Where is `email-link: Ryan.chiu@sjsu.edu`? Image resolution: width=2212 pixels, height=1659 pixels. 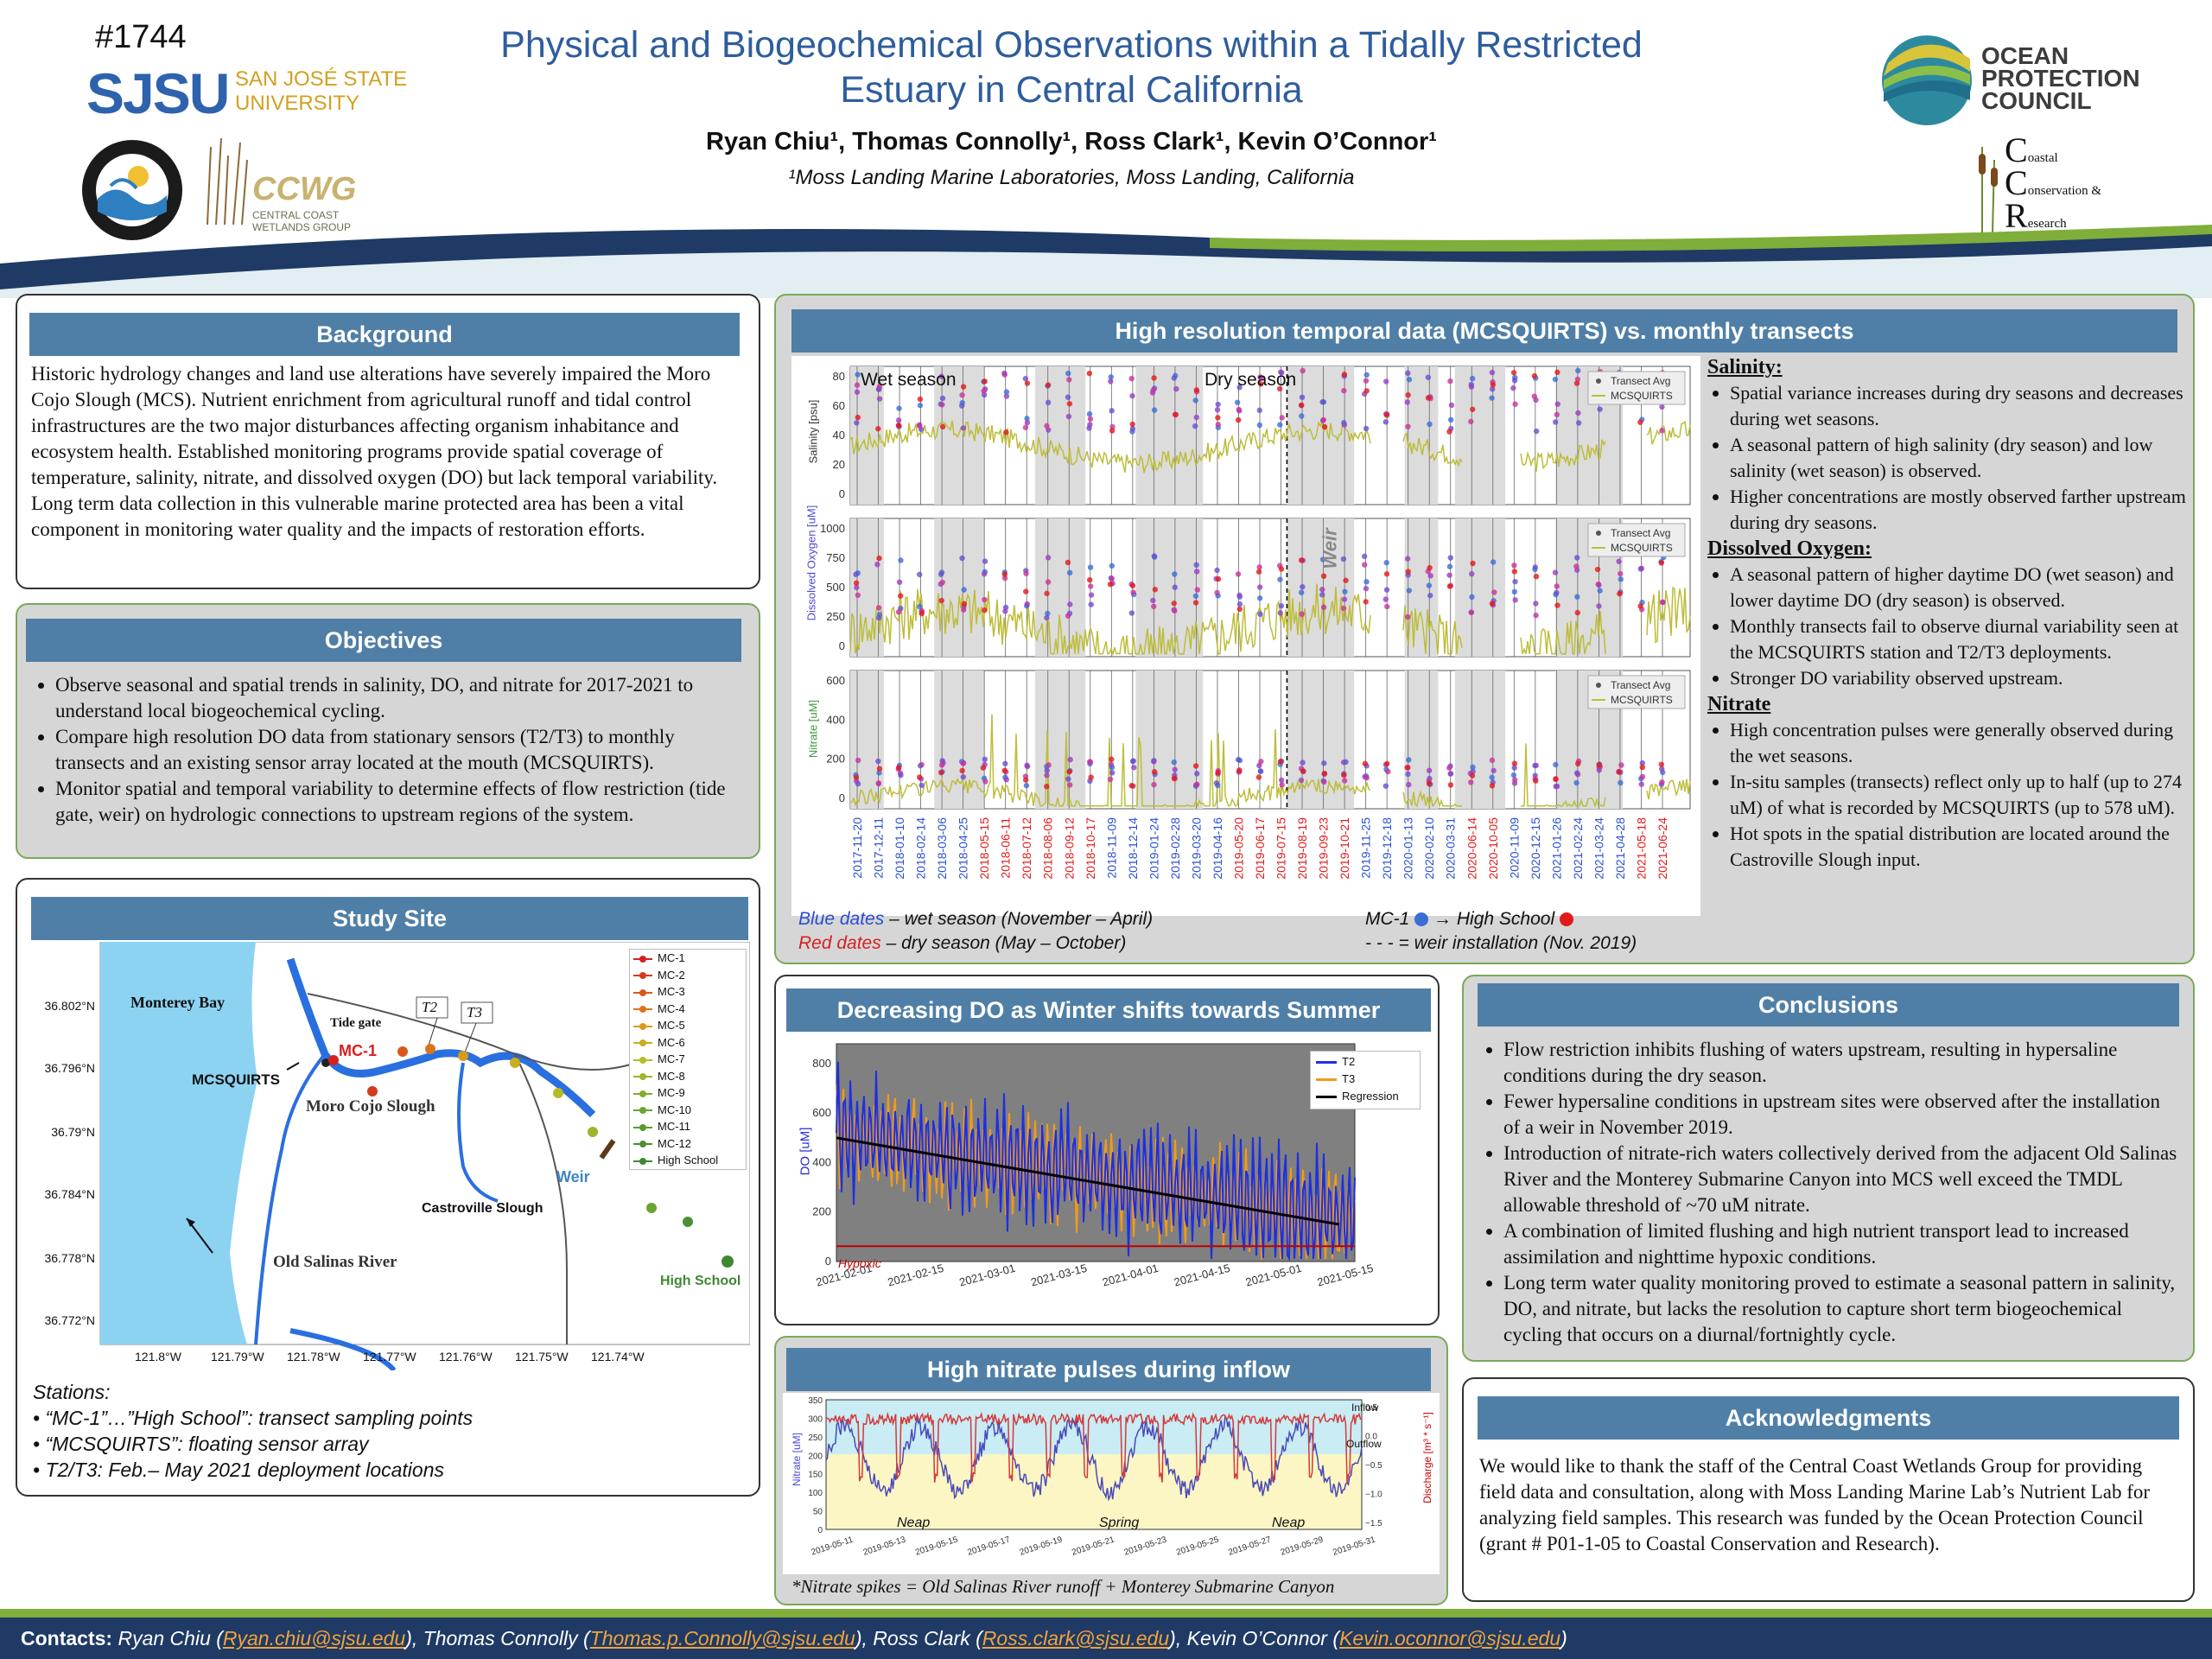 email-link: Ryan.chiu@sjsu.edu is located at coordinates (314, 1638).